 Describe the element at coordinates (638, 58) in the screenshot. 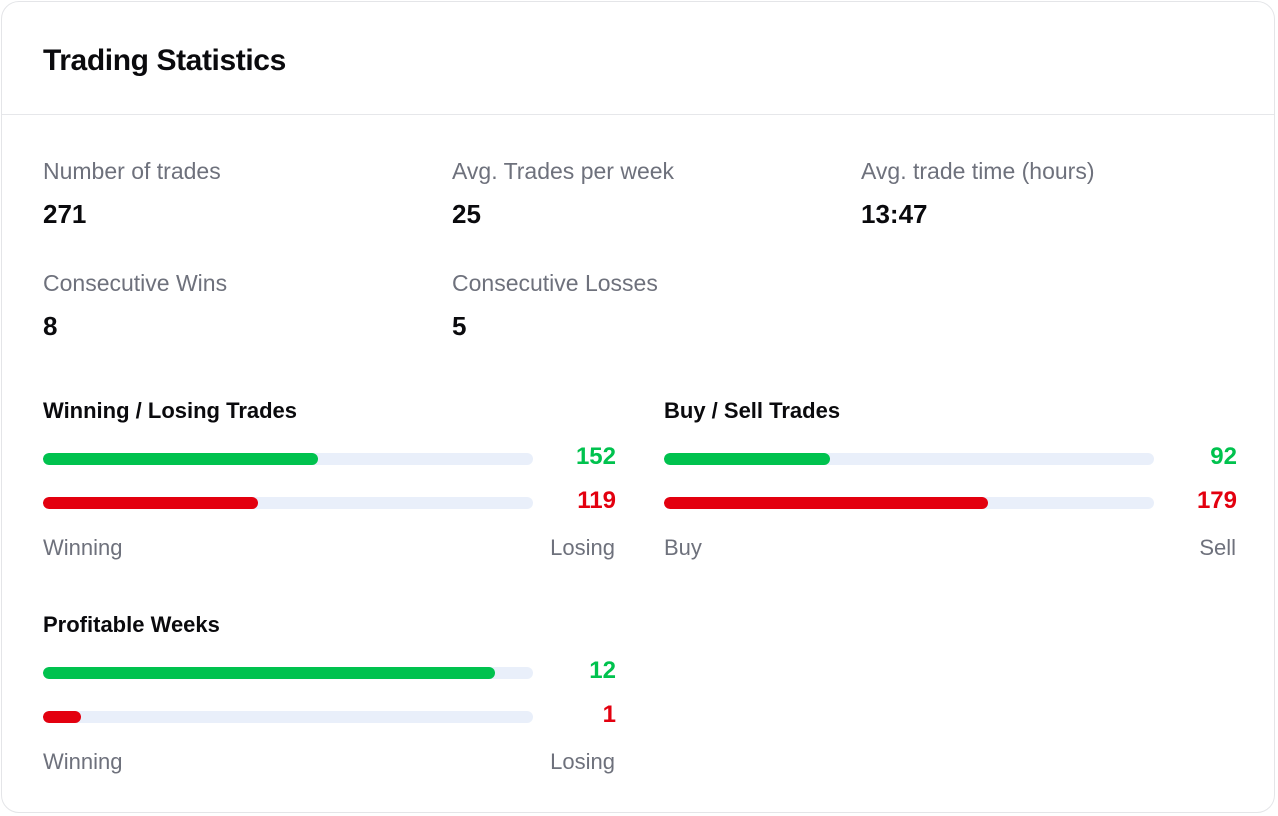

I see `card-header: Trading Statistics` at that location.